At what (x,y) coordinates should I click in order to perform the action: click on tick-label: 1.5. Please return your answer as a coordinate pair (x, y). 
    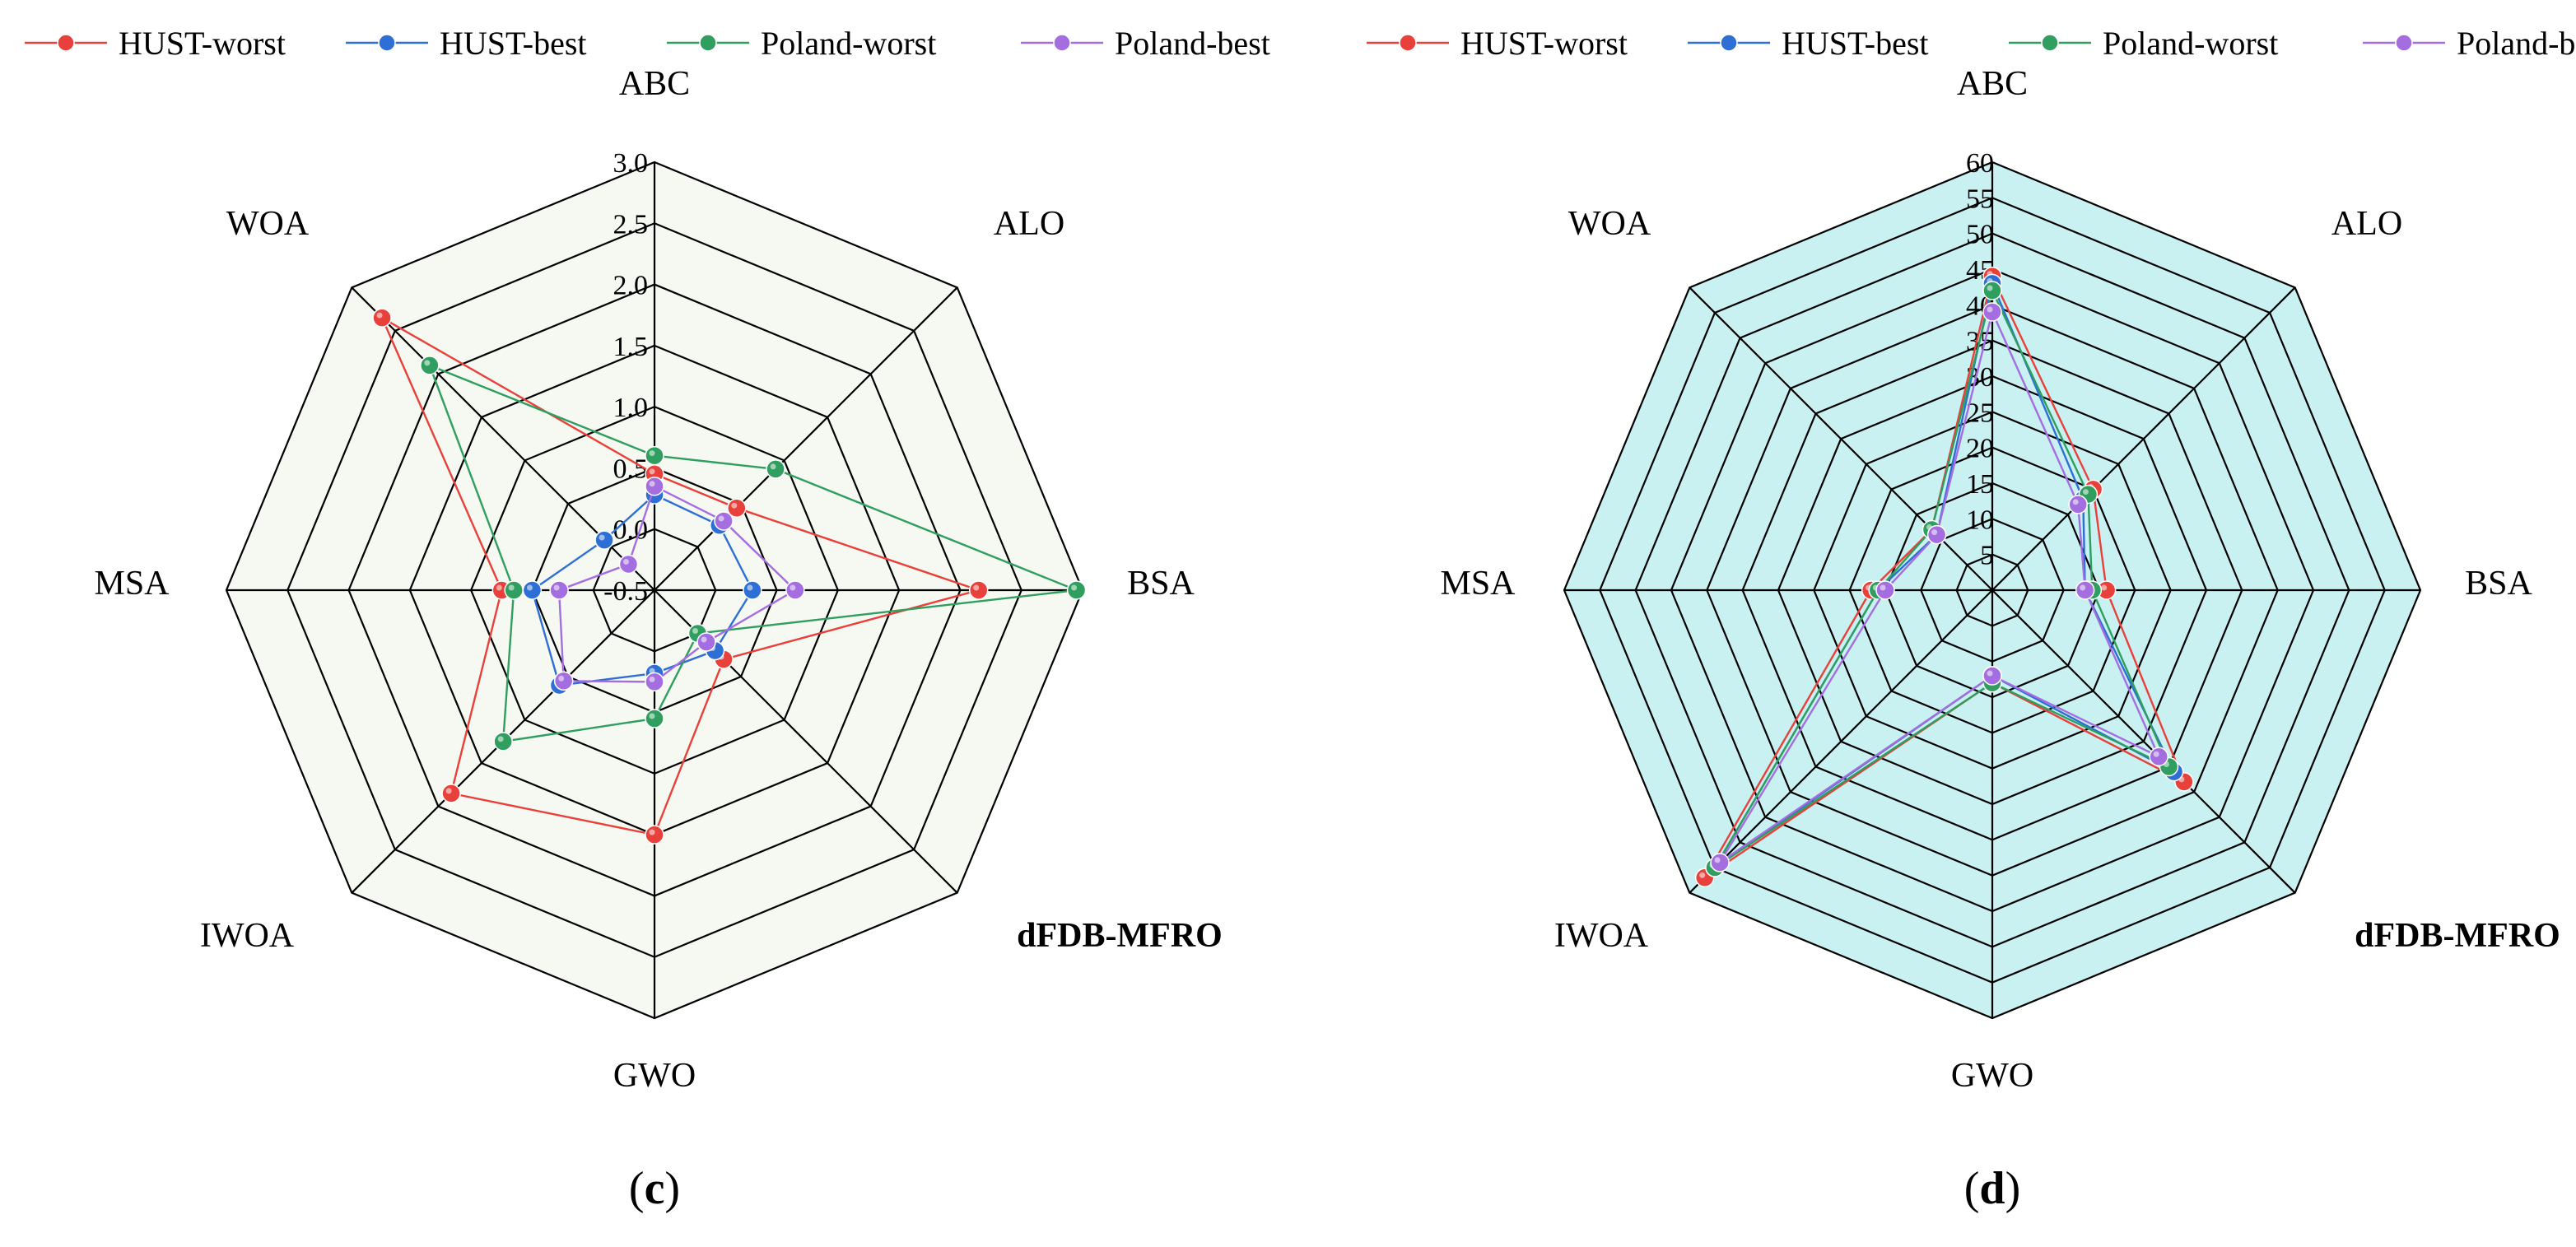
    Looking at the image, I should click on (631, 347).